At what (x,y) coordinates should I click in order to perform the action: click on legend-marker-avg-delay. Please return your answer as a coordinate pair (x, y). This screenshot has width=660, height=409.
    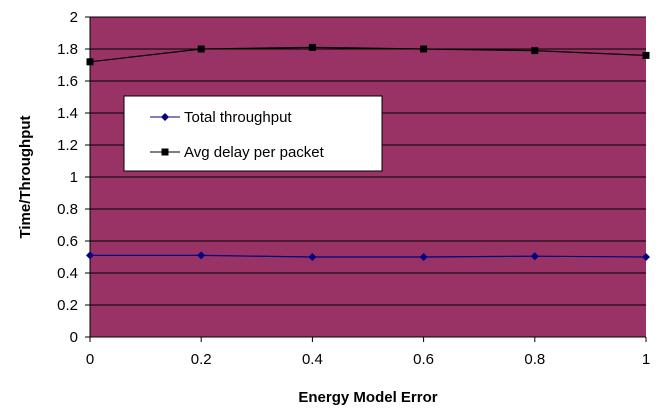
    Looking at the image, I should click on (165, 152).